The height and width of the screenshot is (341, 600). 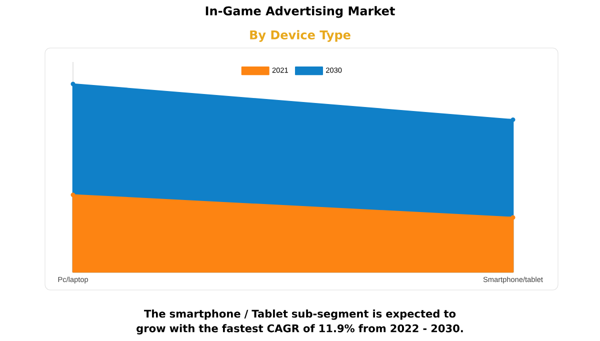 I want to click on chart-title: In-Game Advertising Market, so click(x=300, y=12).